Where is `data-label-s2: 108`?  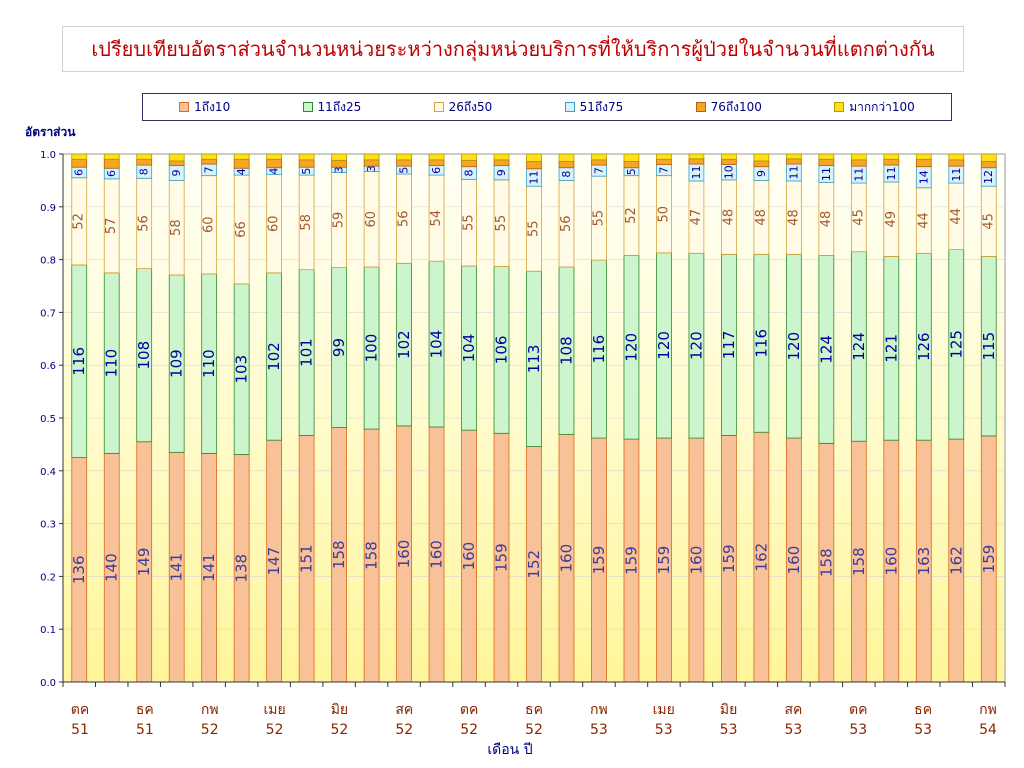
data-label-s2: 108 is located at coordinates (566, 350).